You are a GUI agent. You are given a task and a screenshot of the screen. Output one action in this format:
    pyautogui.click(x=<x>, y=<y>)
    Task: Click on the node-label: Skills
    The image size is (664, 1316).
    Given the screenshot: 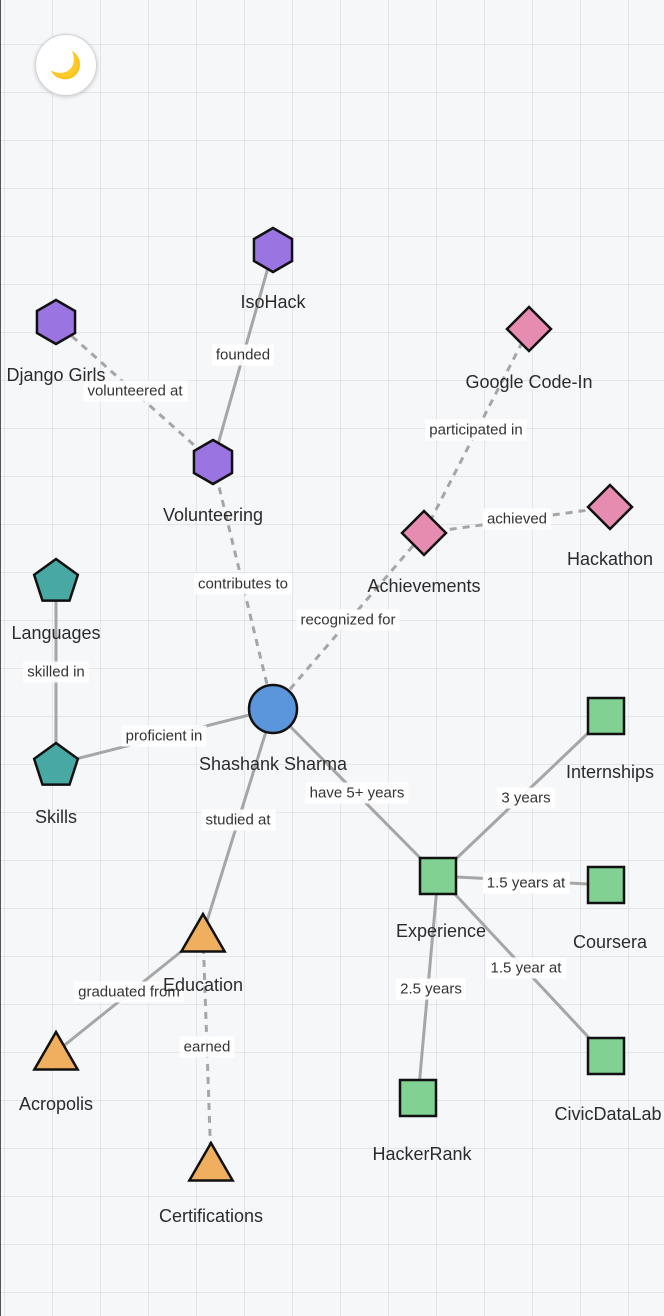 What is the action you would take?
    pyautogui.click(x=56, y=817)
    